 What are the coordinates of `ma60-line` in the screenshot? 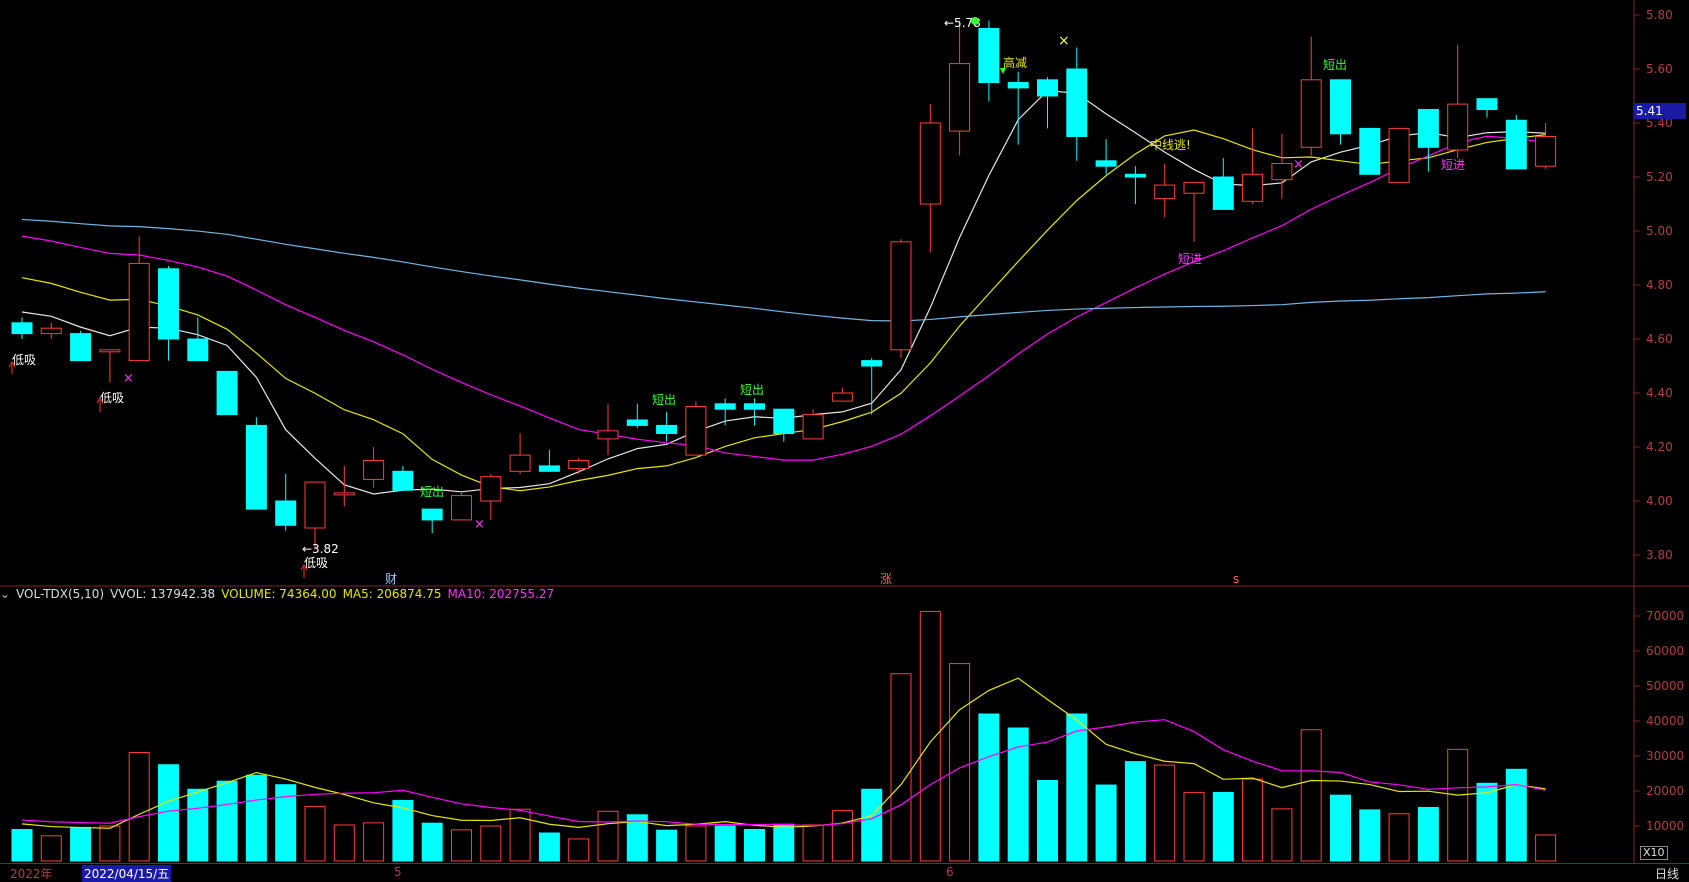 It's located at (783, 270).